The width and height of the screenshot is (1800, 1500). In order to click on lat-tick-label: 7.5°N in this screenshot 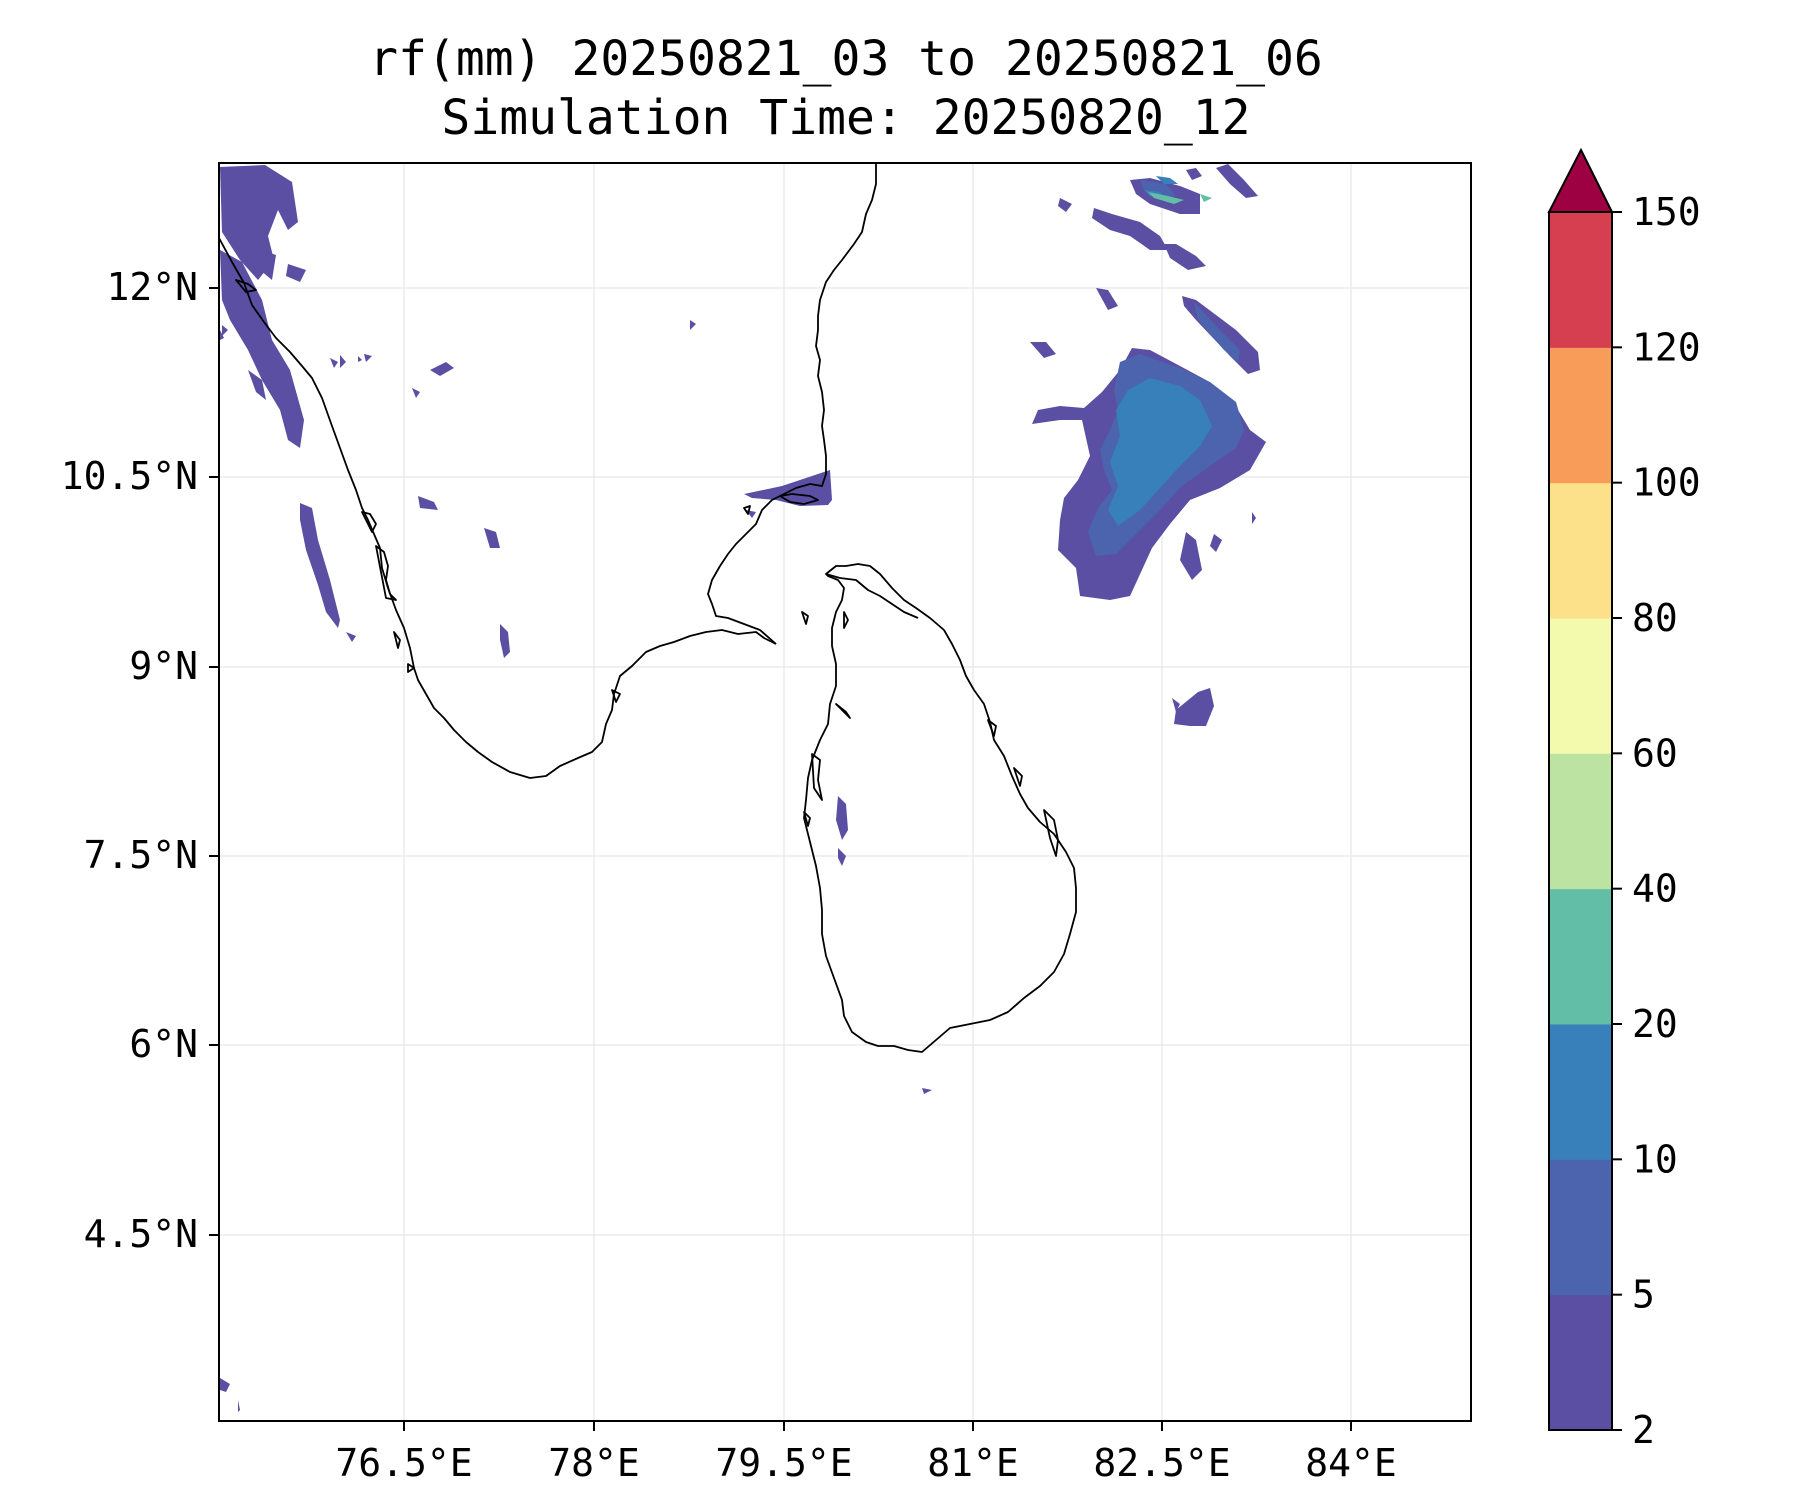, I will do `click(141, 855)`.